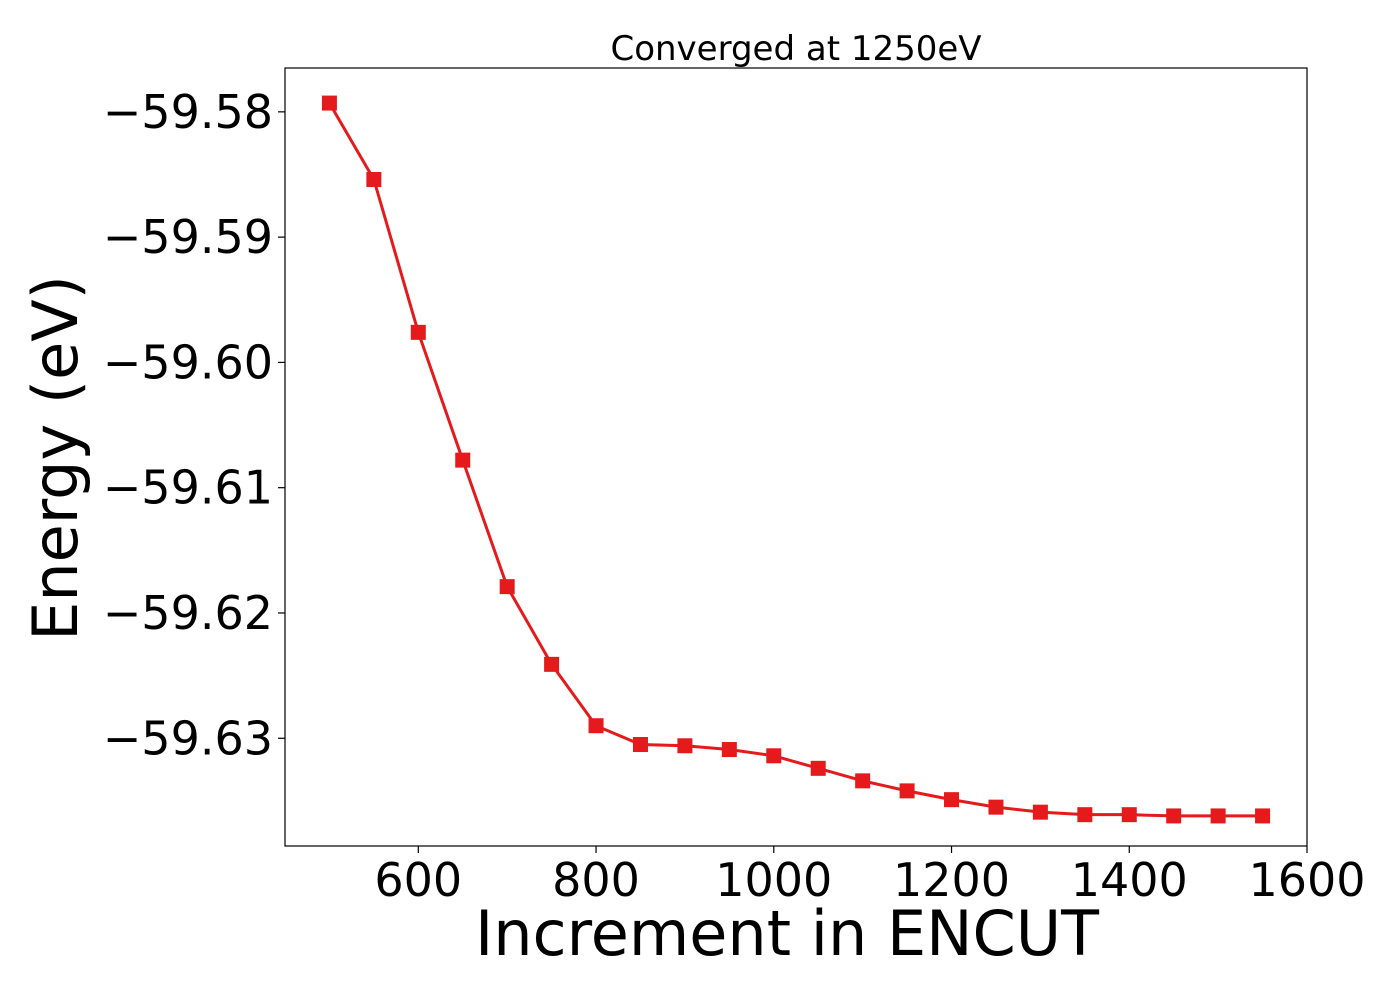 The width and height of the screenshot is (1400, 1000). What do you see at coordinates (188, 738) in the screenshot?
I see `y-tick-label: −59.63` at bounding box center [188, 738].